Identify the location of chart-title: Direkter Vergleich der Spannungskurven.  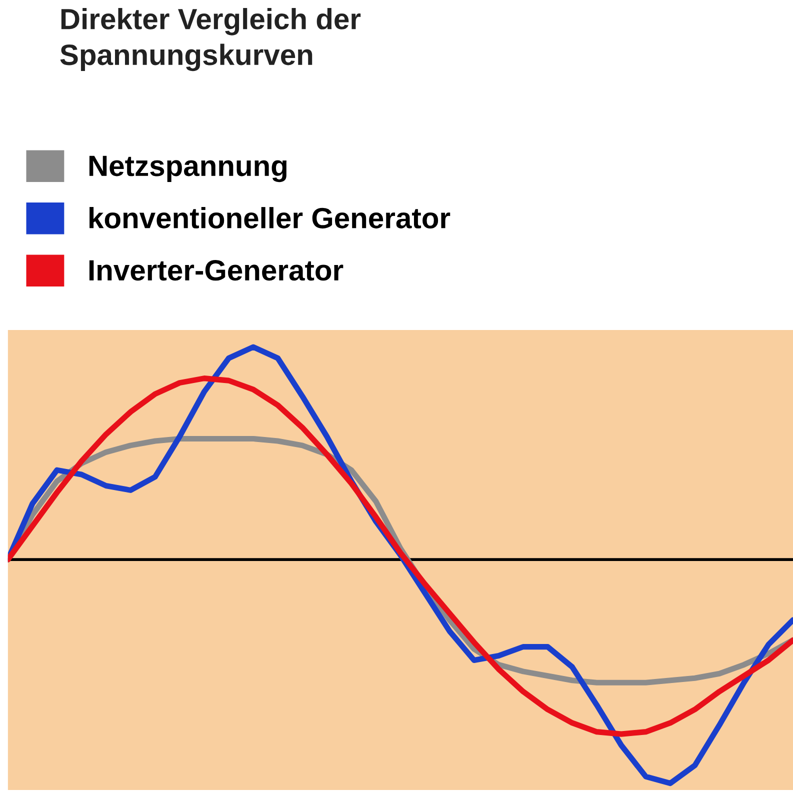
(210, 40).